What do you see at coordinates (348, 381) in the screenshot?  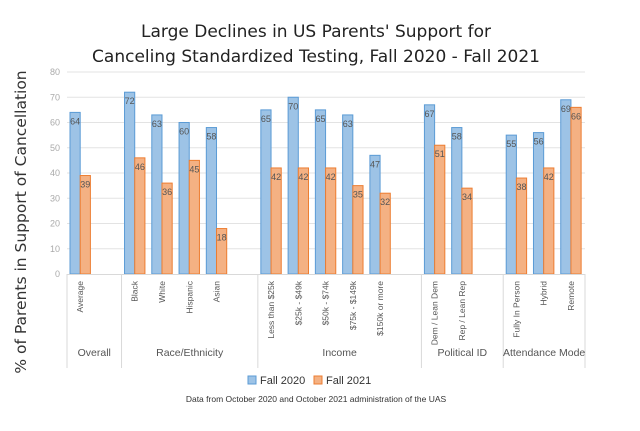 I see `legend-label-fall-2021: Fall 2021` at bounding box center [348, 381].